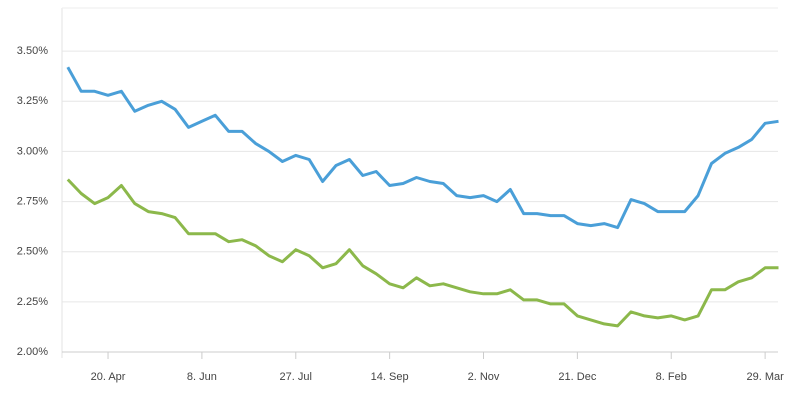 The height and width of the screenshot is (409, 800). What do you see at coordinates (32, 352) in the screenshot?
I see `y-tick-label: 2.00%` at bounding box center [32, 352].